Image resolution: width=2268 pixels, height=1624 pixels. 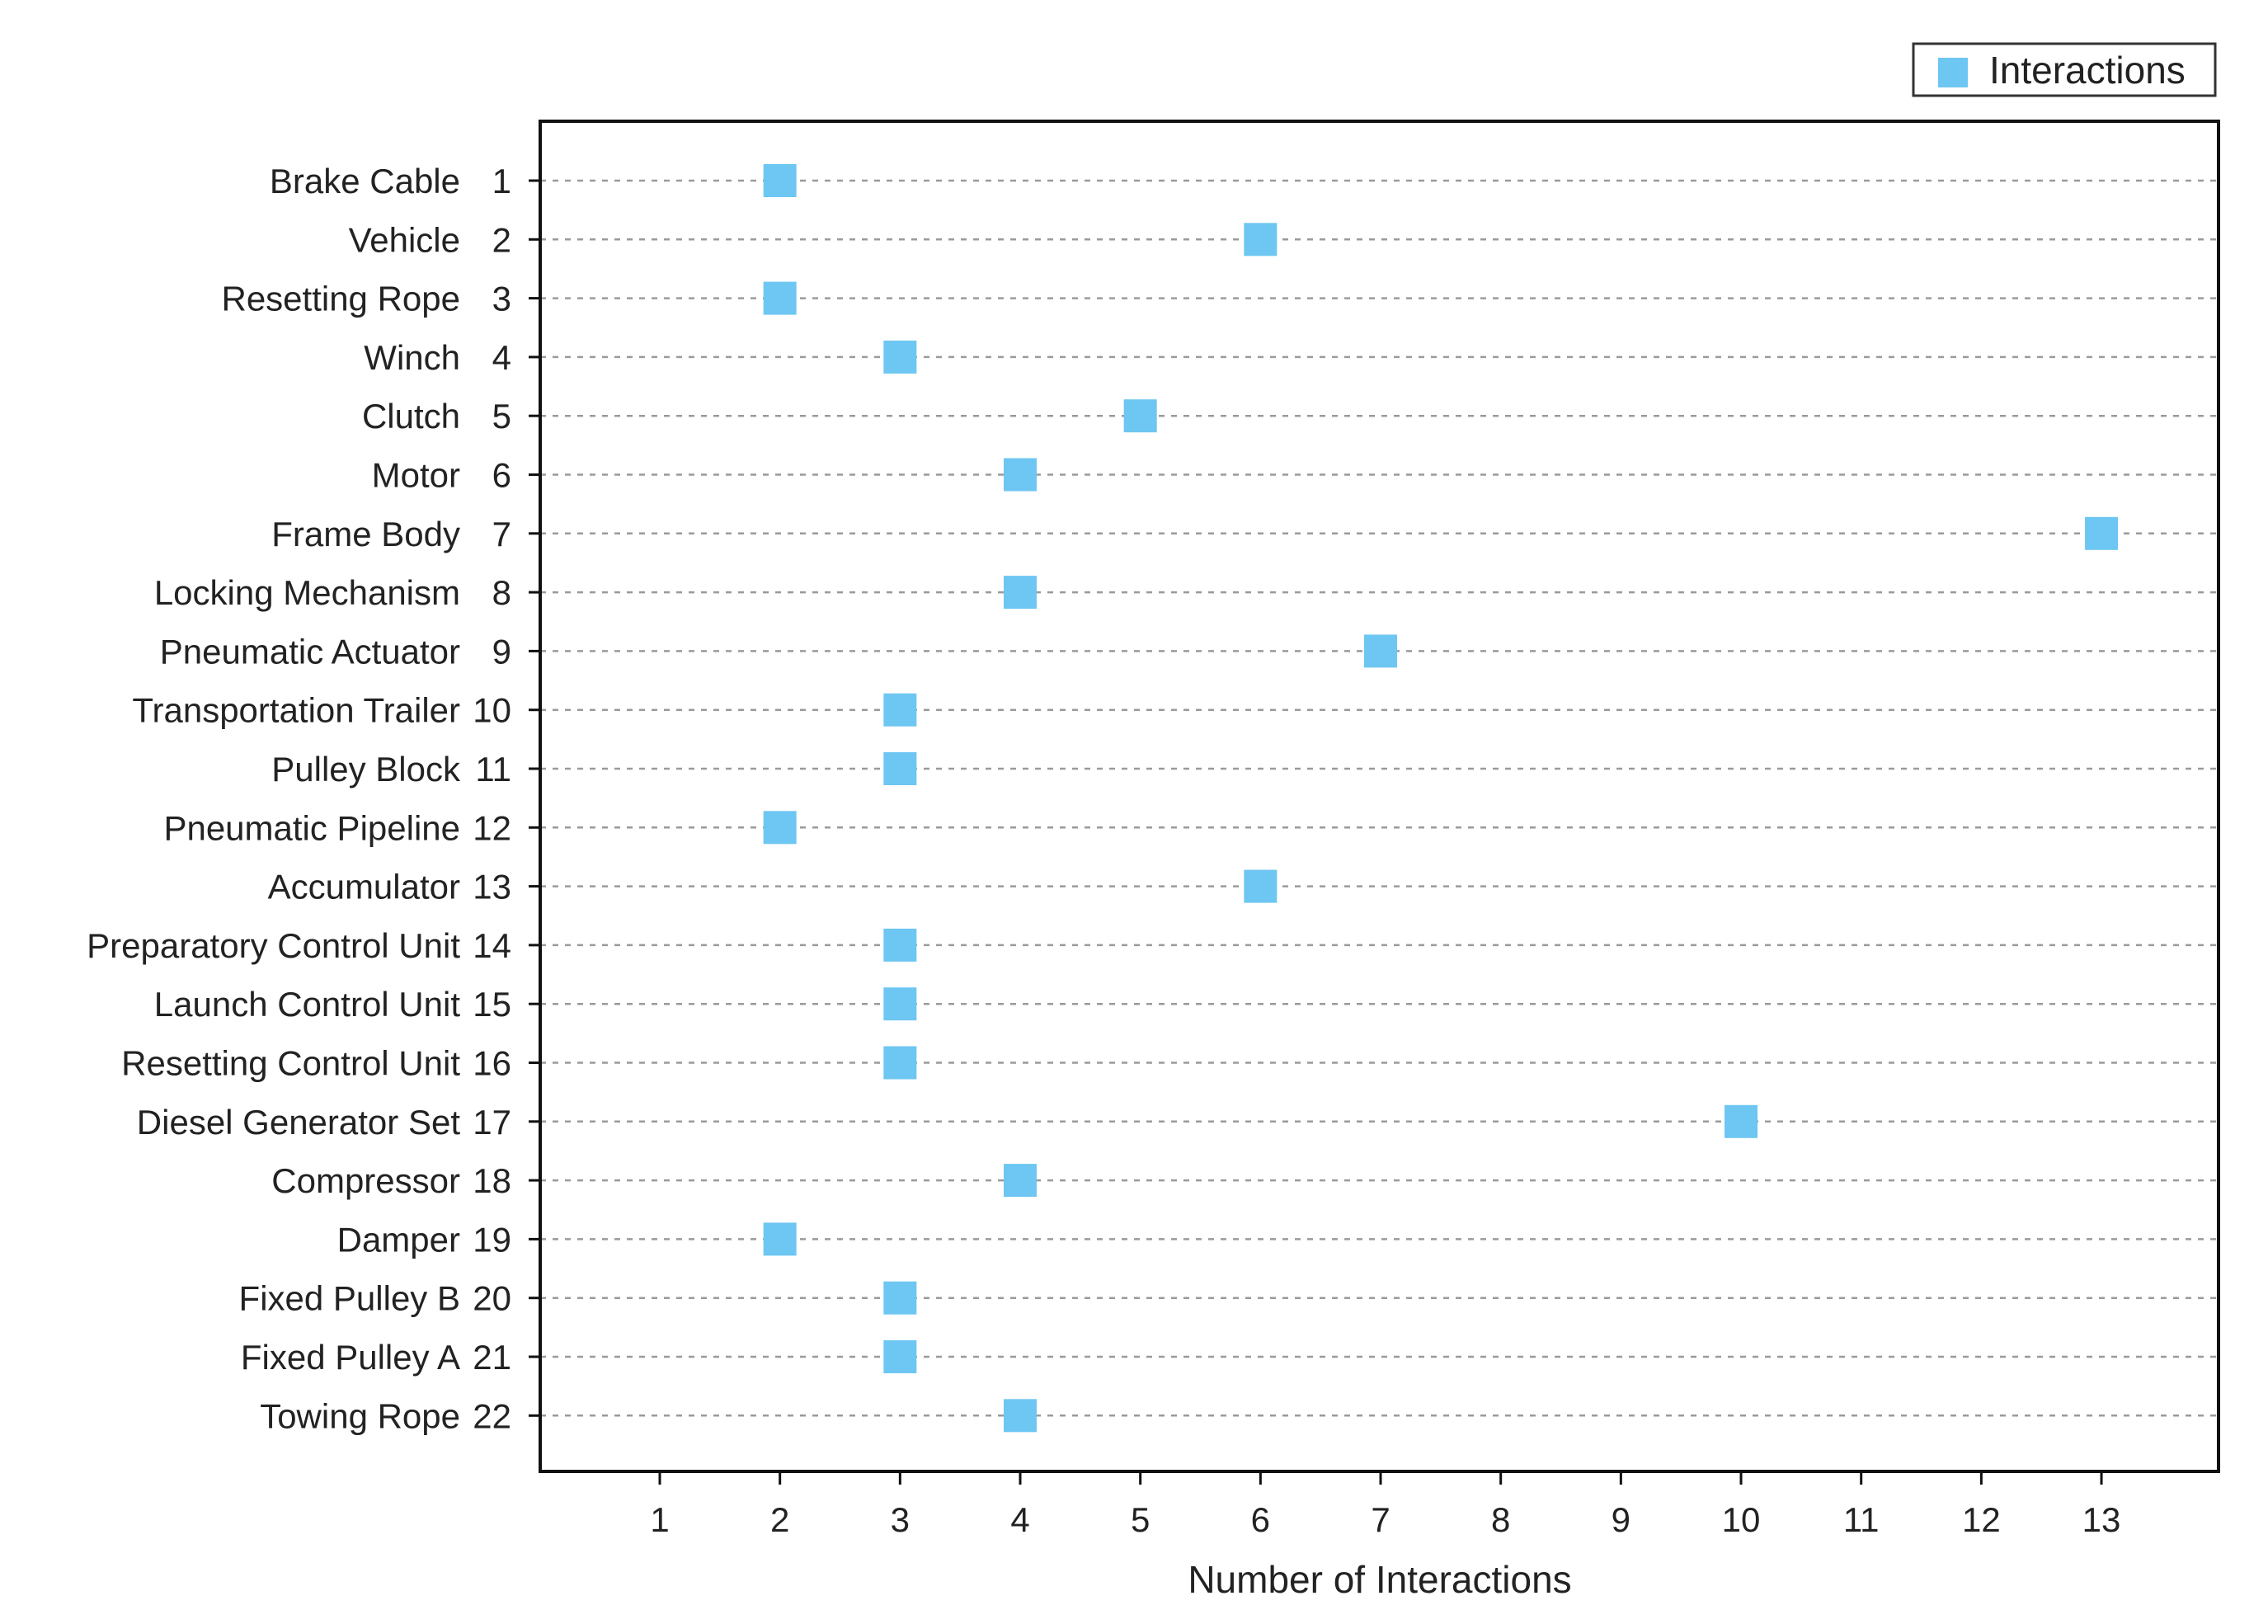 What do you see at coordinates (1621, 1519) in the screenshot?
I see `x-tick-label: 9` at bounding box center [1621, 1519].